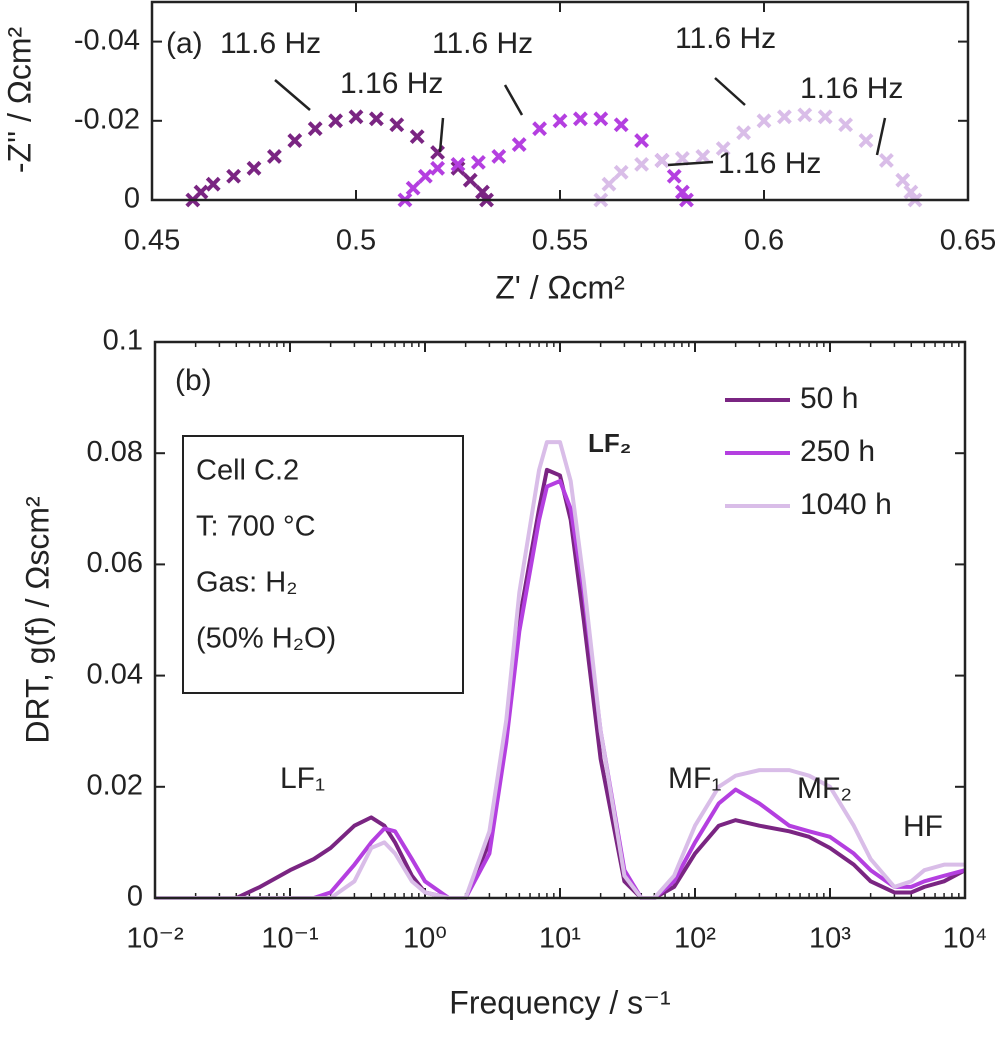 The height and width of the screenshot is (1045, 995). I want to click on x-tick-label: 10², so click(695, 939).